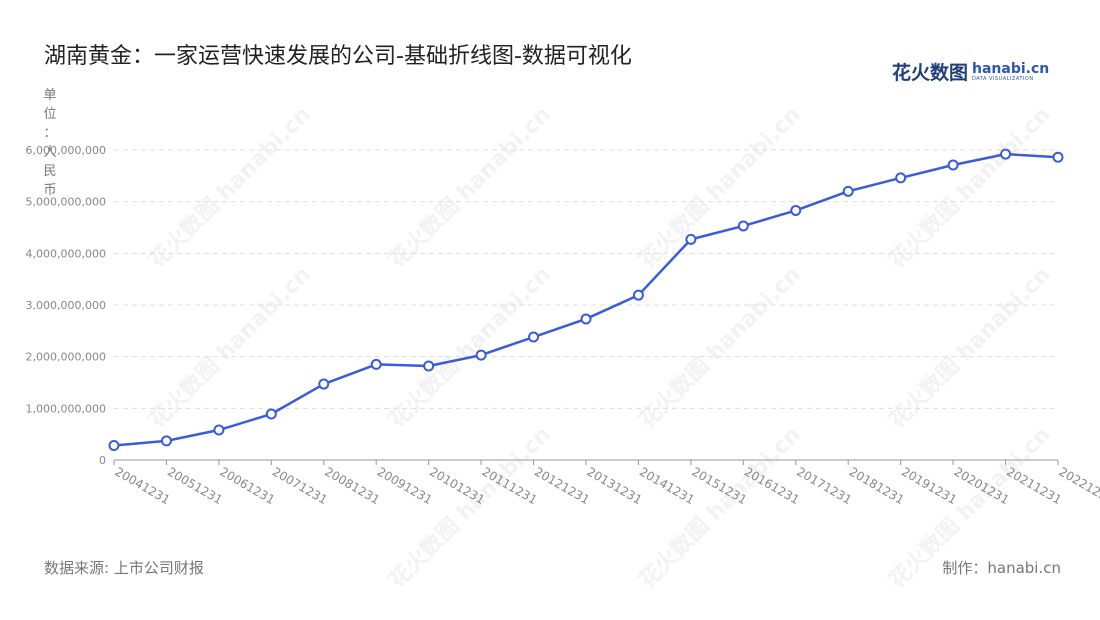 The width and height of the screenshot is (1100, 620). I want to click on x-tick-label: 20151231, so click(719, 485).